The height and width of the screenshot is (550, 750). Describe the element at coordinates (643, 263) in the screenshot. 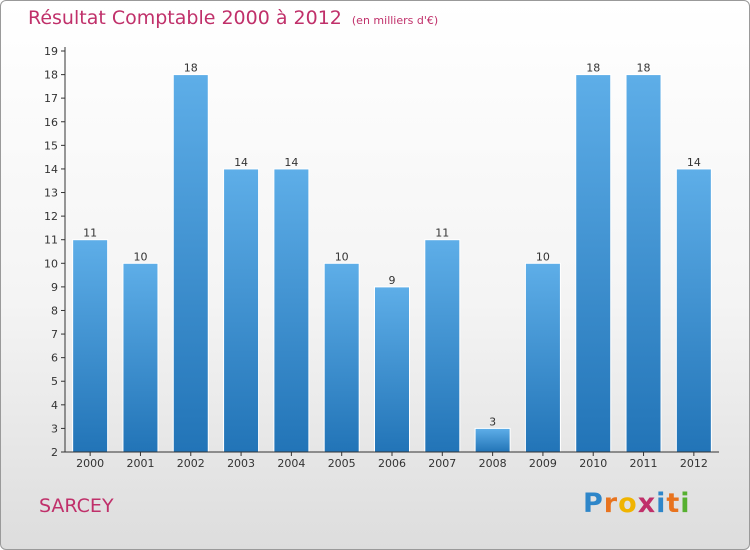

I see `bar-2011` at that location.